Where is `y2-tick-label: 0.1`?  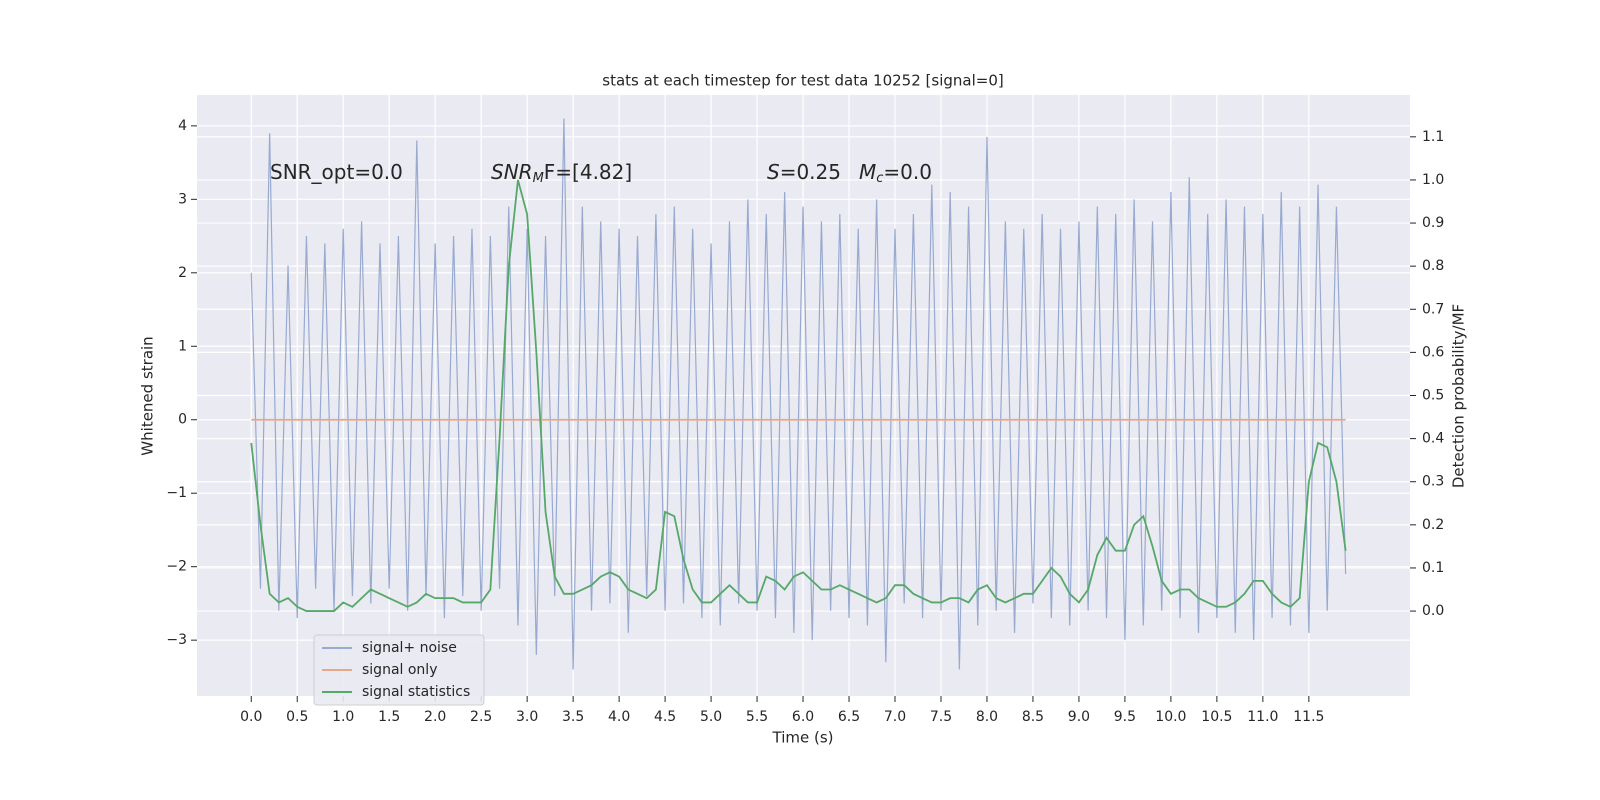 y2-tick-label: 0.1 is located at coordinates (1433, 568).